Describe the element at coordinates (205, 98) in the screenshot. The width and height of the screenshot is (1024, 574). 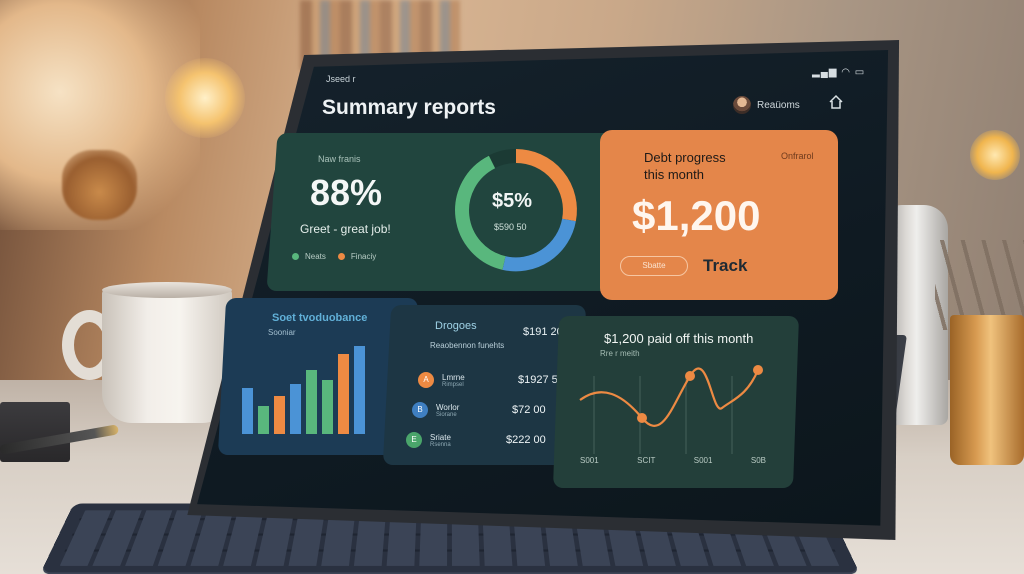
I see `lamp-light` at that location.